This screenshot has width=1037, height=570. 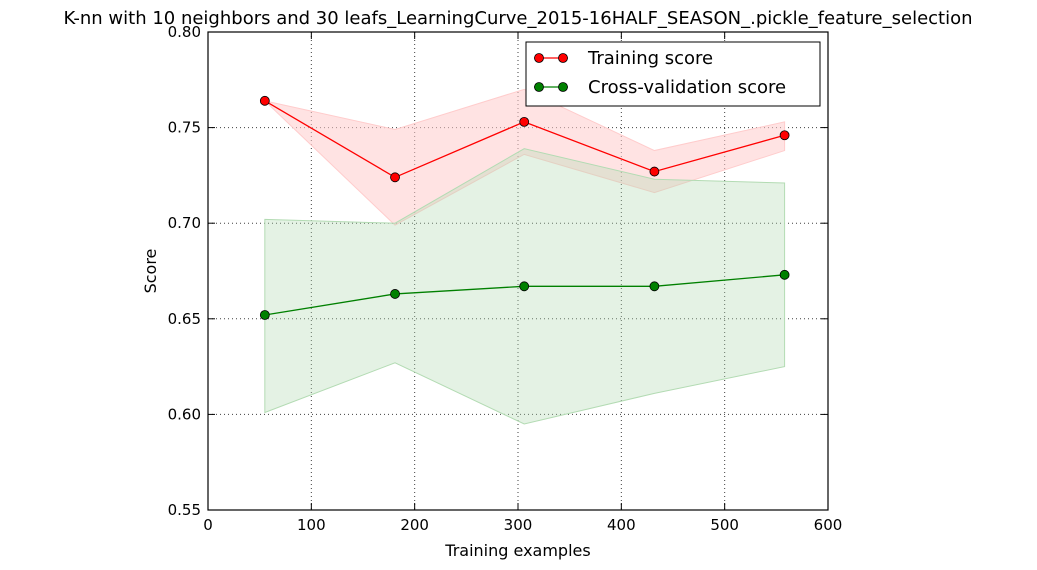 What do you see at coordinates (517, 550) in the screenshot?
I see `x-axis-label: Training examples` at bounding box center [517, 550].